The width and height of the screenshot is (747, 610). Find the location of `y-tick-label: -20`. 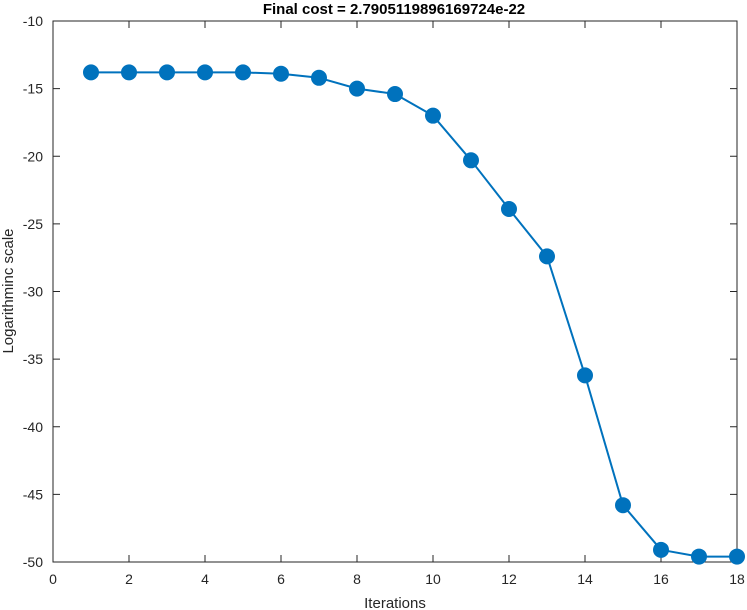

y-tick-label: -20 is located at coordinates (33, 156).